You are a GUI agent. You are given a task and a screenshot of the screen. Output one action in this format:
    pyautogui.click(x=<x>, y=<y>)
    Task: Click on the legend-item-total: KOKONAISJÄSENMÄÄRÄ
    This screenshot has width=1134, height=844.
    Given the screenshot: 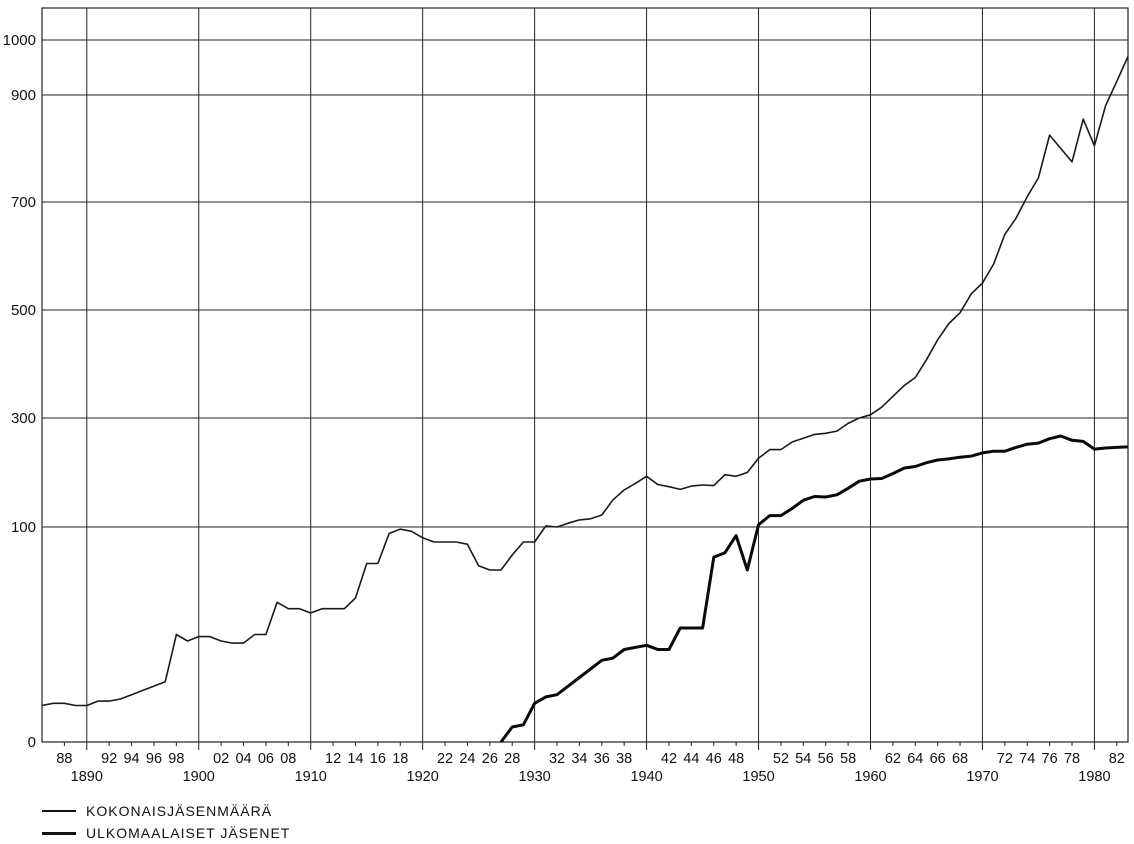 What is the action you would take?
    pyautogui.click(x=166, y=811)
    